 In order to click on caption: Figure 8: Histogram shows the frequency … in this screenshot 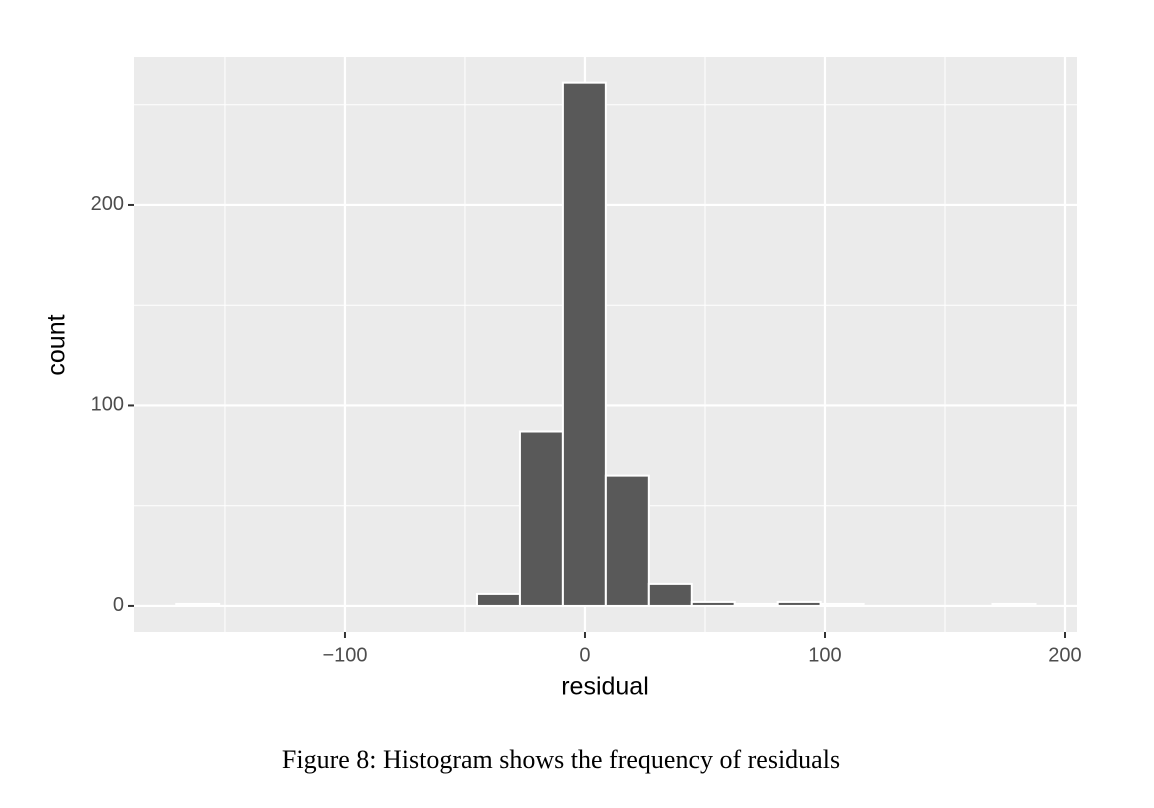, I will do `click(561, 759)`.